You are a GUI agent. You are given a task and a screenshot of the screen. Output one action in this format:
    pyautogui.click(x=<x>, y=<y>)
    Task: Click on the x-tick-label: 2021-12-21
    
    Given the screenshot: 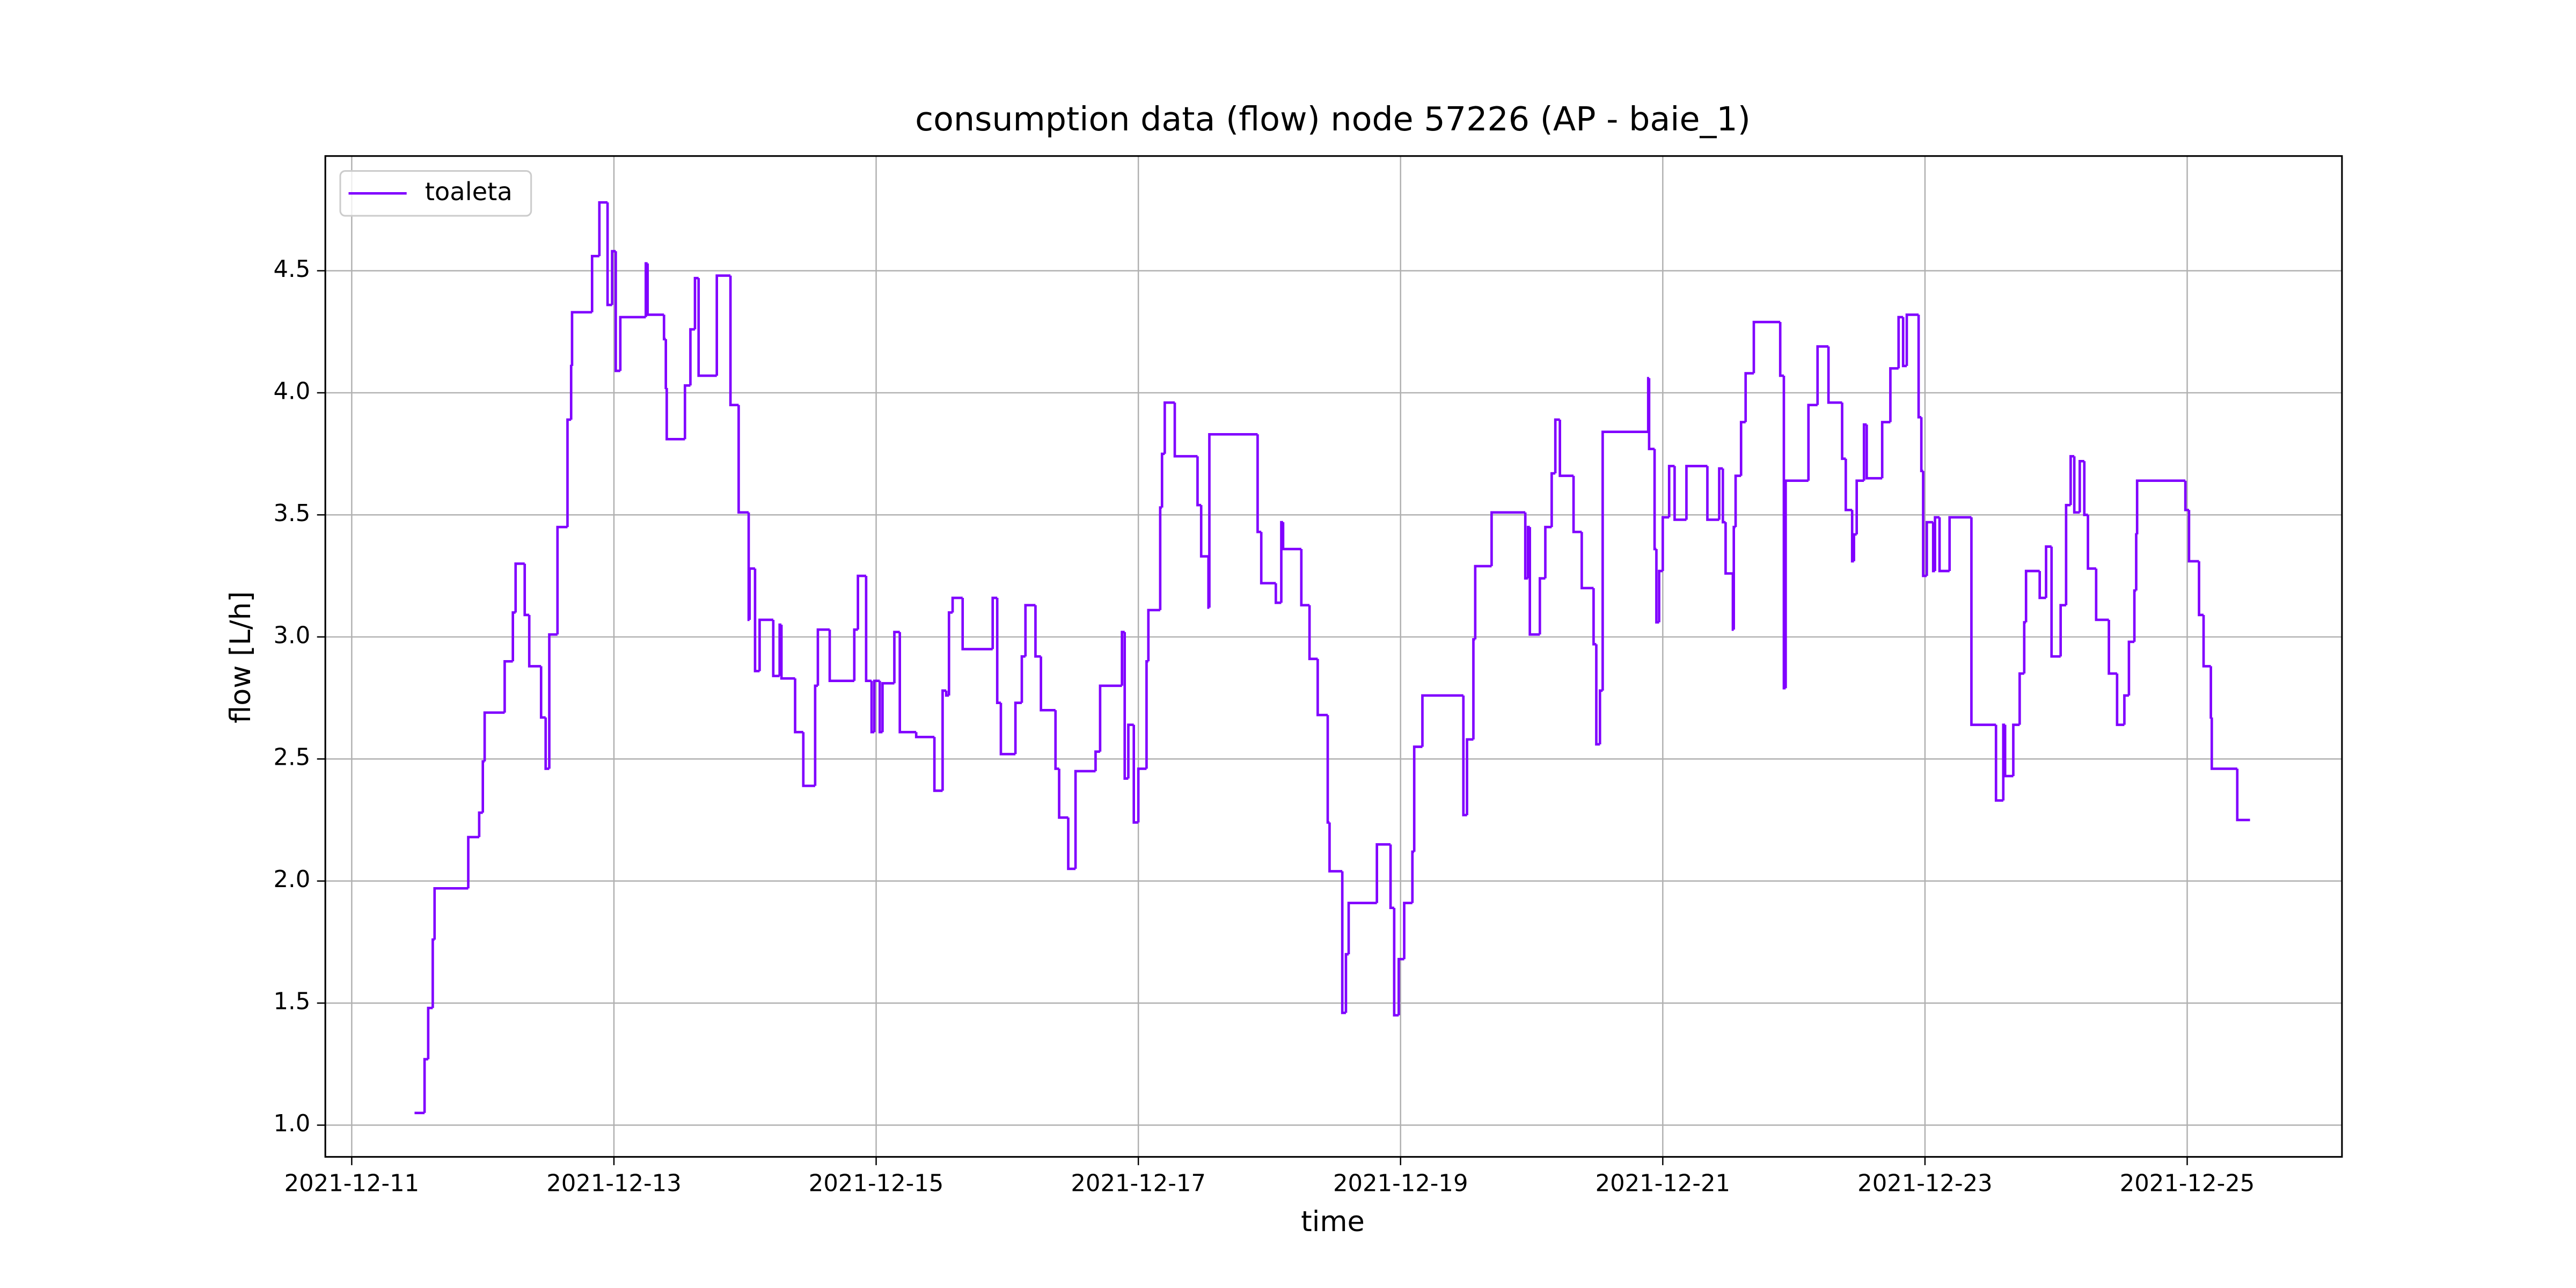 What is the action you would take?
    pyautogui.click(x=1663, y=1183)
    